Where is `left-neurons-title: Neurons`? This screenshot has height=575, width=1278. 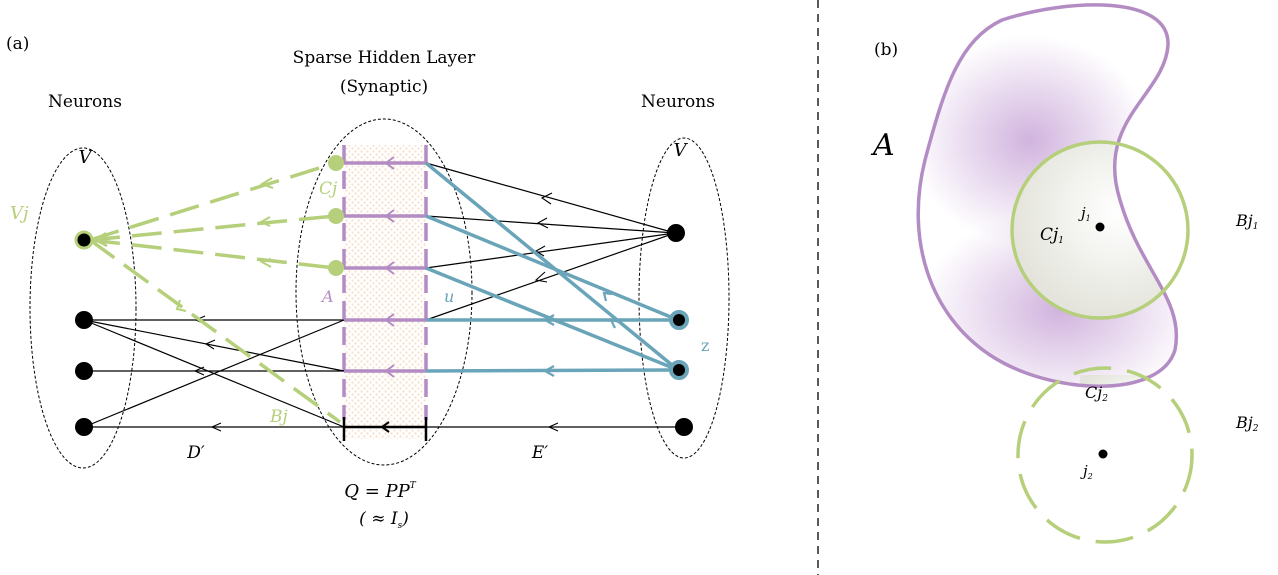 left-neurons-title: Neurons is located at coordinates (85, 102).